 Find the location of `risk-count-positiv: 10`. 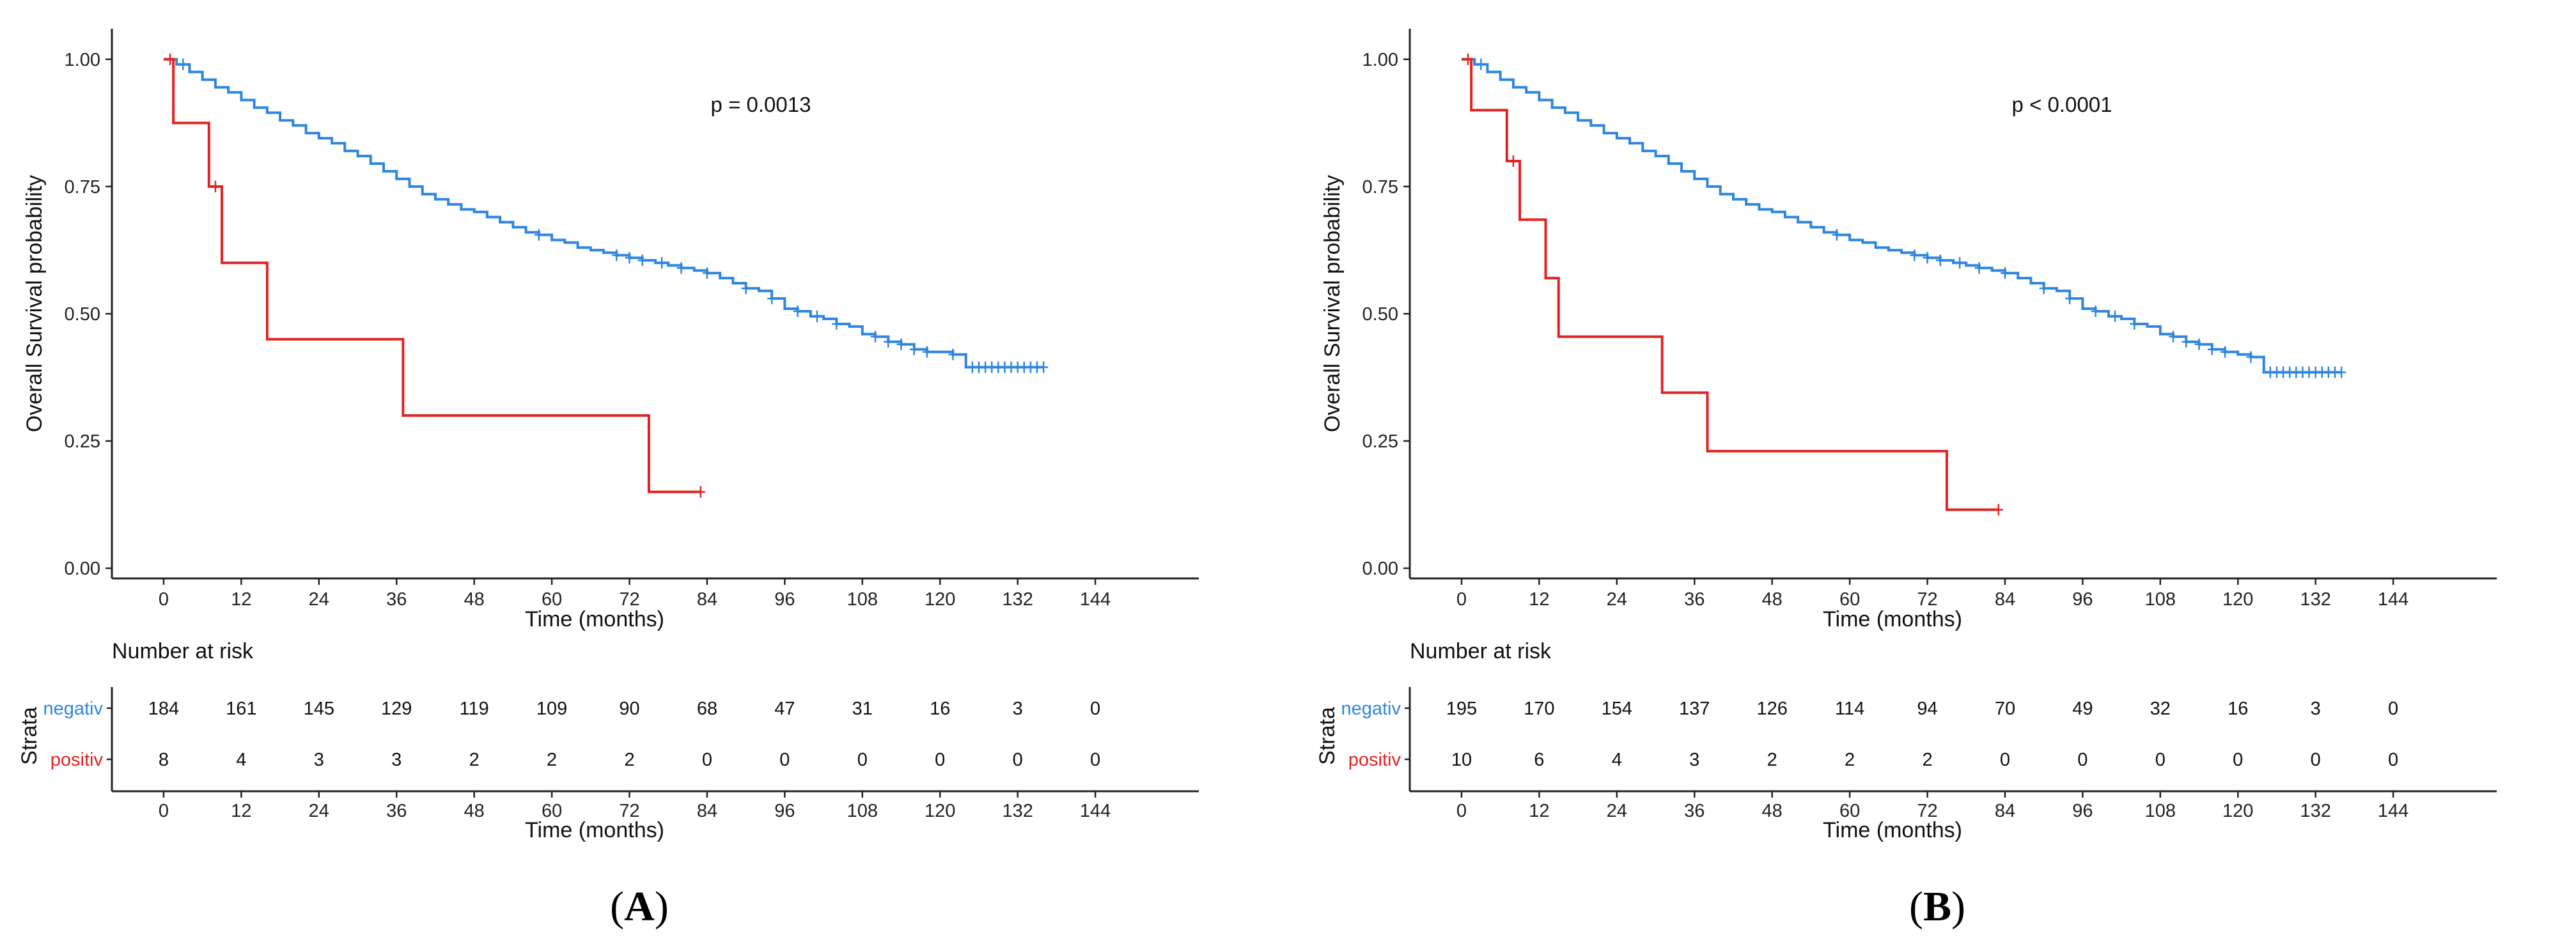

risk-count-positiv: 10 is located at coordinates (1461, 760).